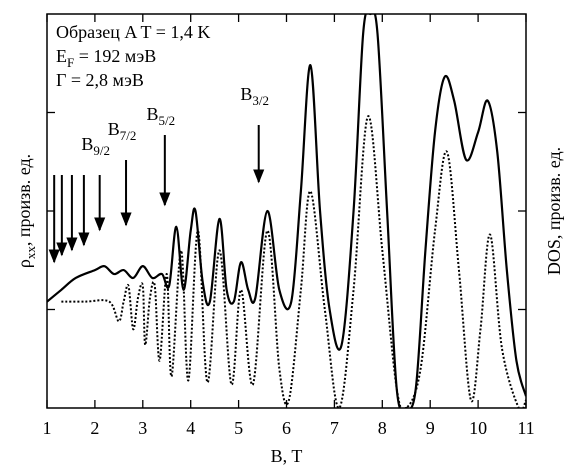 This screenshot has width=582, height=471. What do you see at coordinates (478, 428) in the screenshot?
I see `x-tick-label: 10` at bounding box center [478, 428].